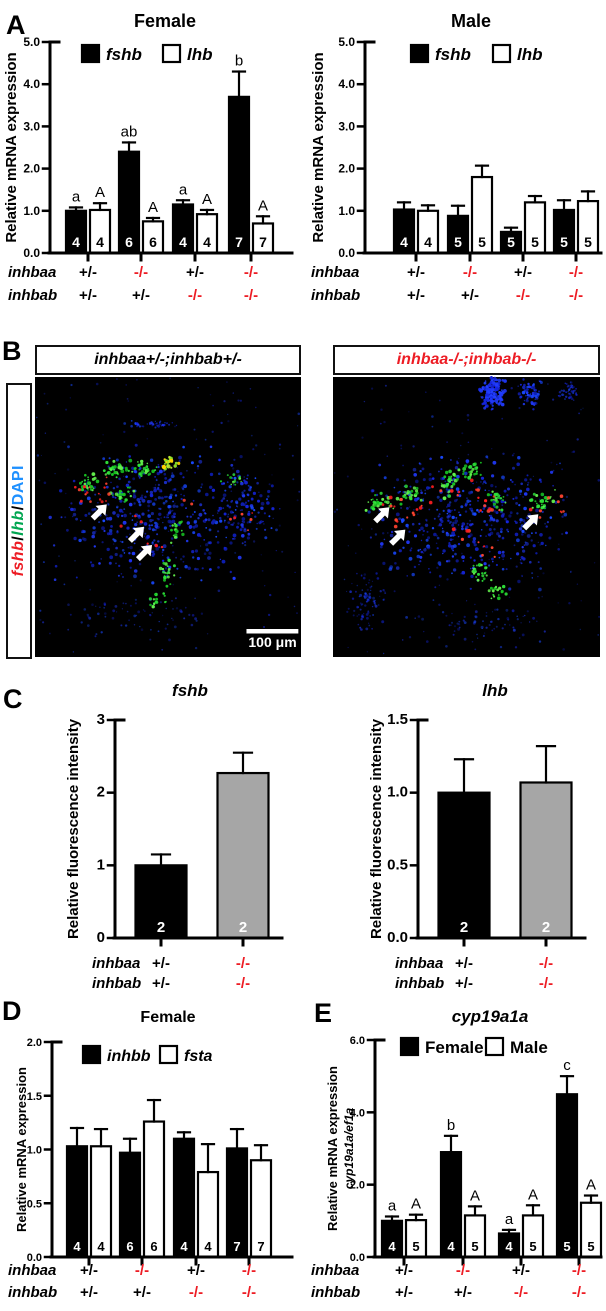 Image resolution: width=606 pixels, height=1311 pixels. Describe the element at coordinates (357, 1041) in the screenshot. I see `svg-text: 6.0` at that location.